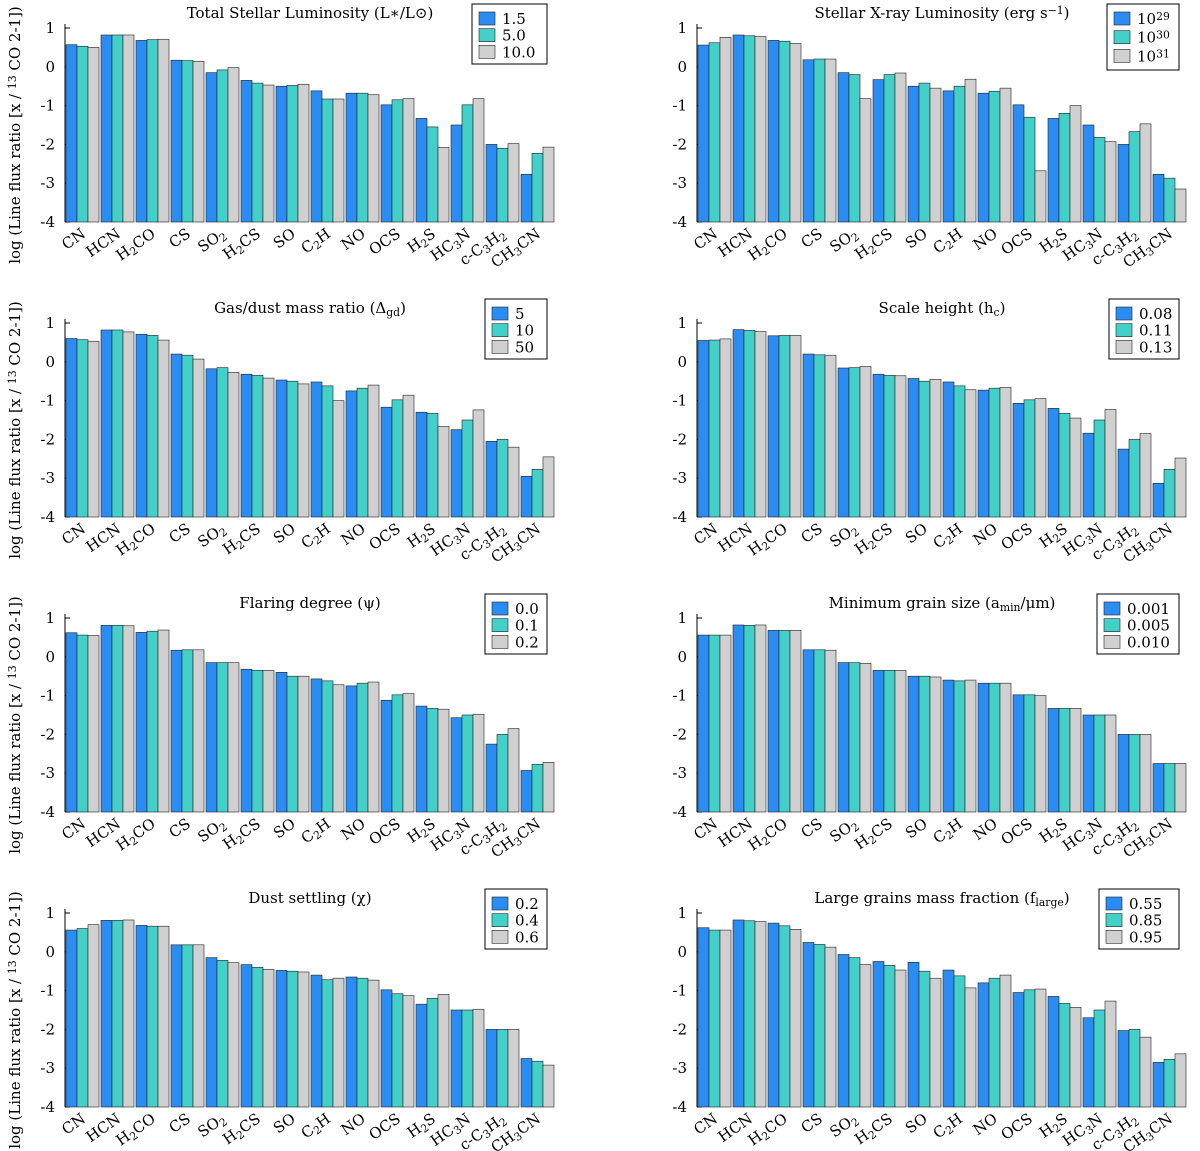 The image size is (1200, 1151). What do you see at coordinates (483, 248) in the screenshot?
I see `x-category-label: c-C3H2` at bounding box center [483, 248].